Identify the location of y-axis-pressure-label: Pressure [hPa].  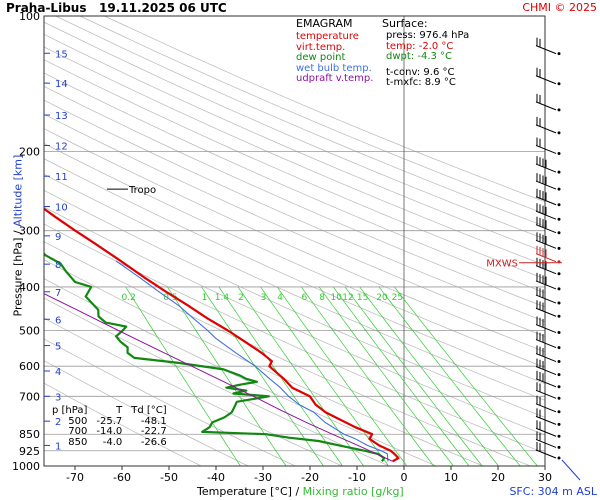
(18, 277).